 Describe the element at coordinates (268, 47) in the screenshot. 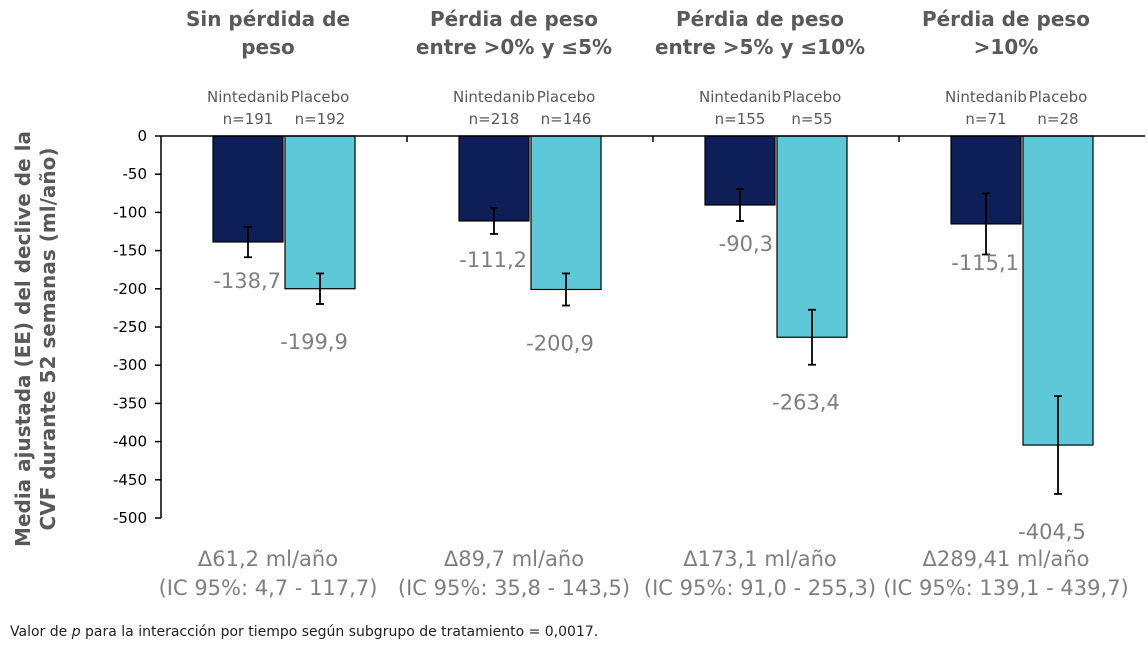

I see `group-title: peso` at that location.